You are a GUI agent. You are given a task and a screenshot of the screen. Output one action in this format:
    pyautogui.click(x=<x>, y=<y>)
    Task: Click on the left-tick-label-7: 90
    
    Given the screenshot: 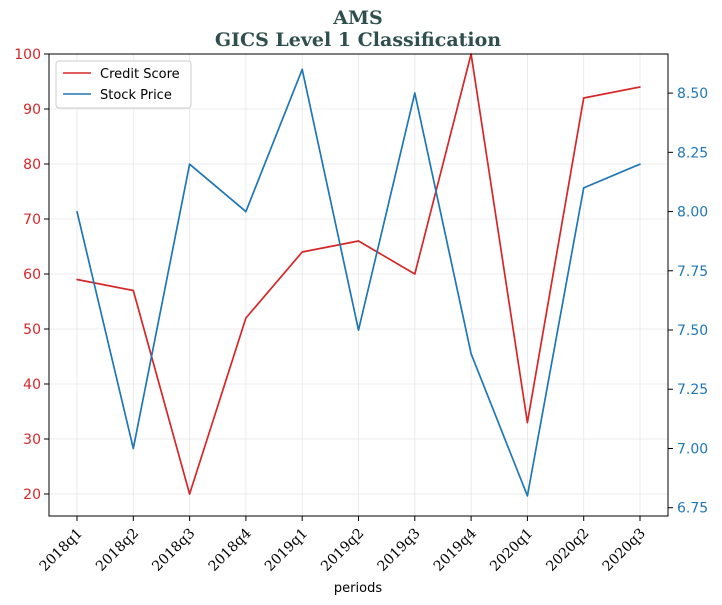 What is the action you would take?
    pyautogui.click(x=32, y=110)
    